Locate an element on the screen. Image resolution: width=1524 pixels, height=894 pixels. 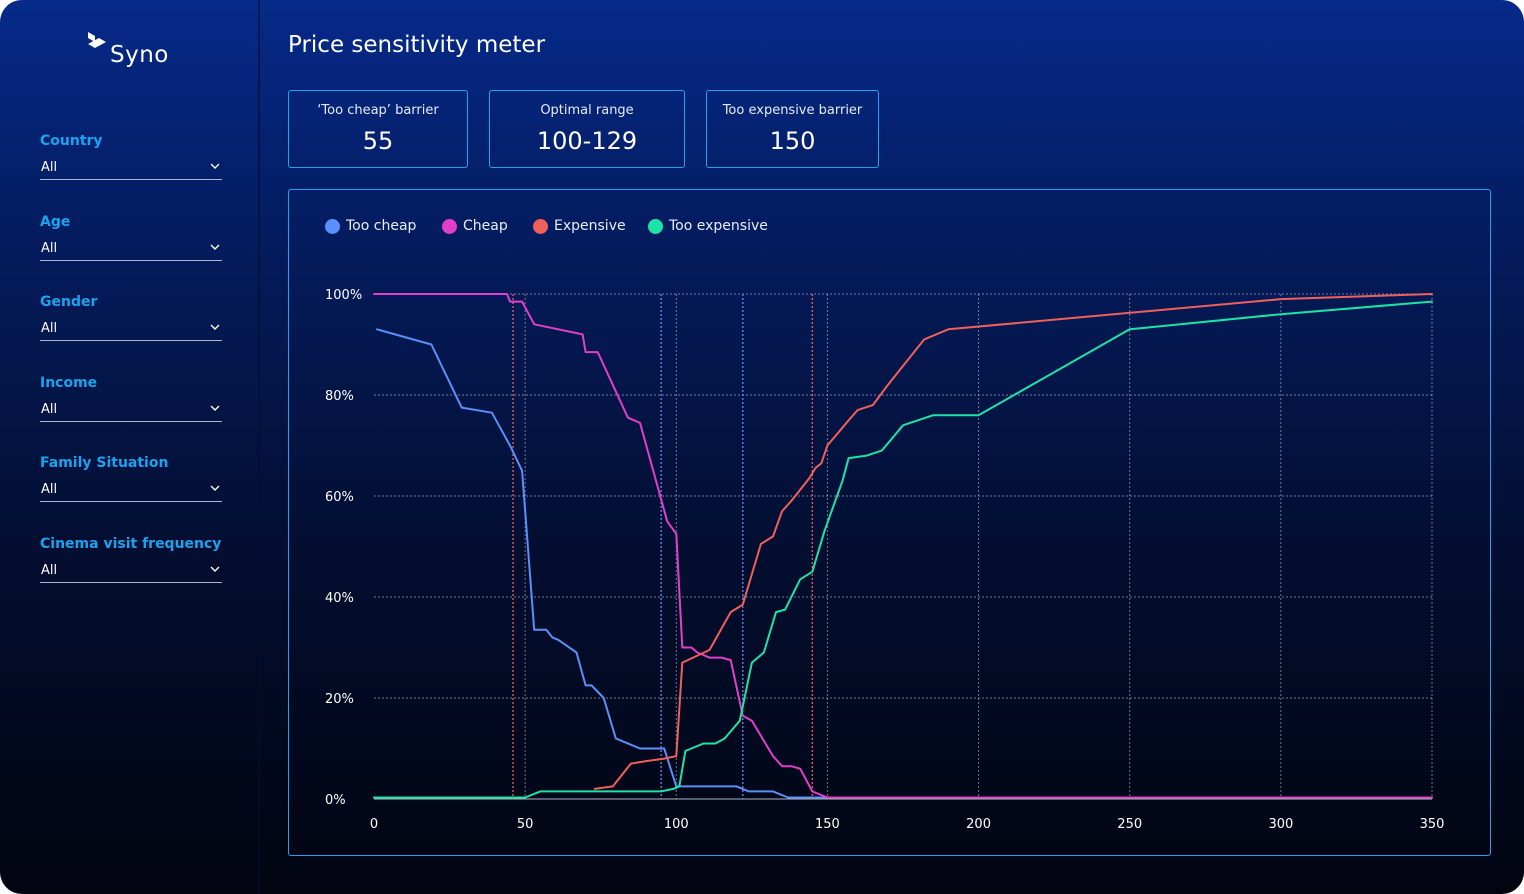
filter-label-income: Income is located at coordinates (69, 383).